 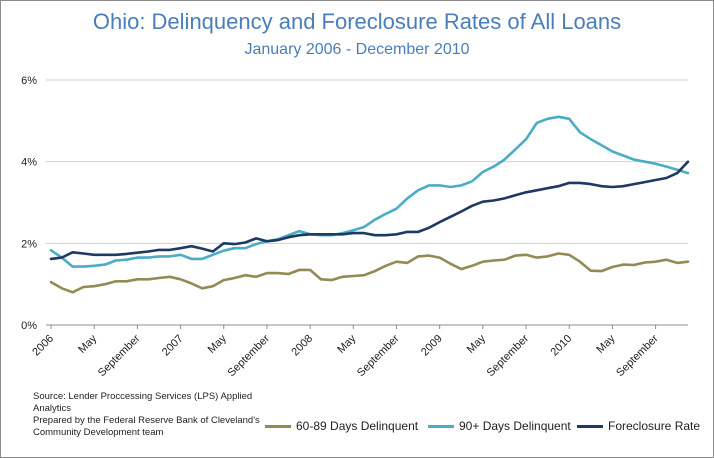 What do you see at coordinates (432, 346) in the screenshot?
I see `x-tick-label: 2009` at bounding box center [432, 346].